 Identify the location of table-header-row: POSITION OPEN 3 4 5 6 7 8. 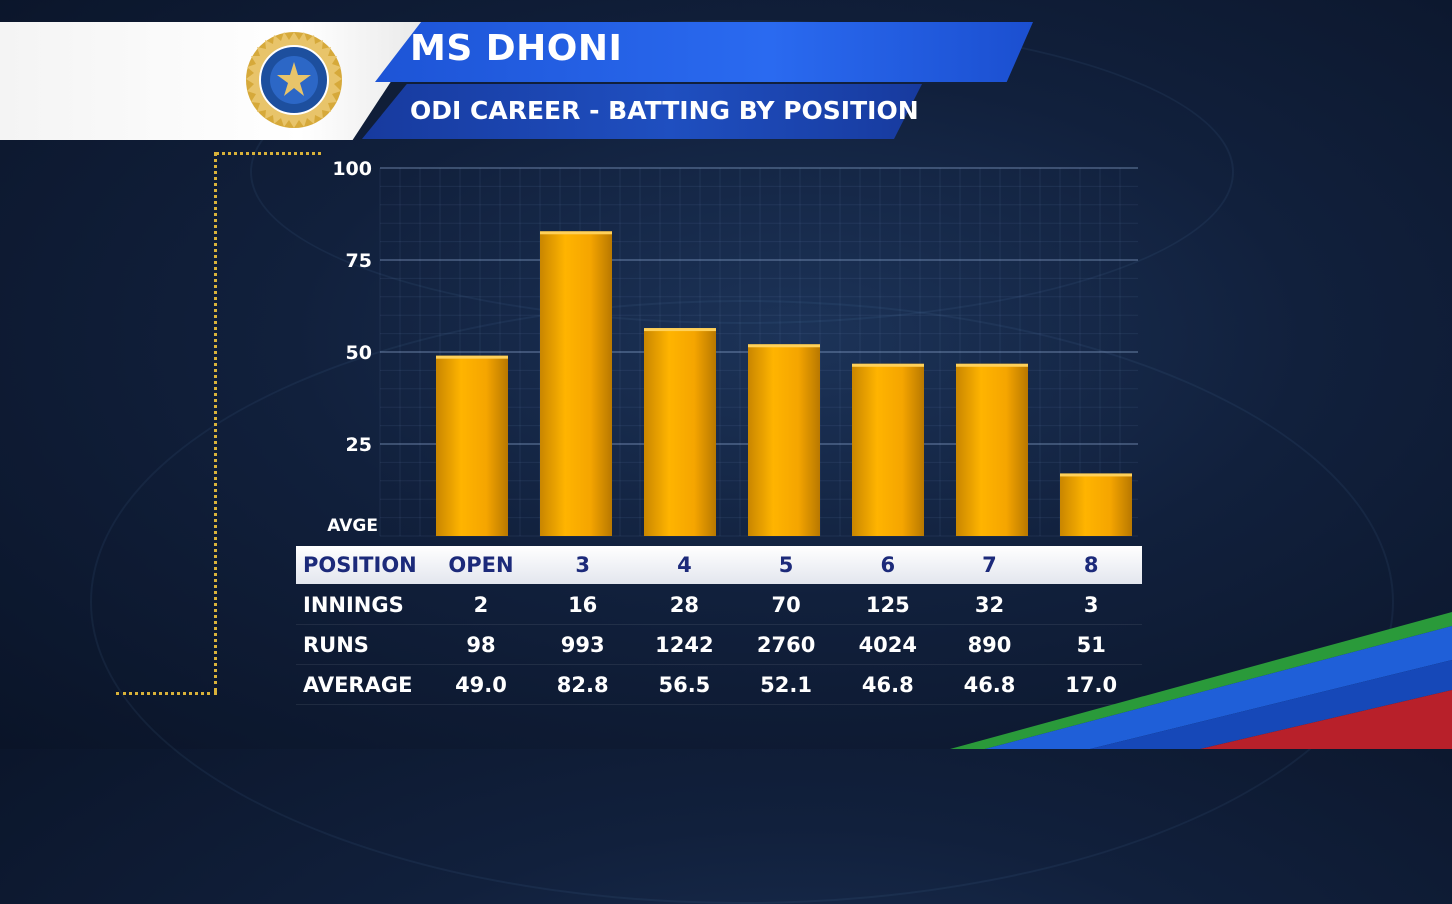
(719, 565).